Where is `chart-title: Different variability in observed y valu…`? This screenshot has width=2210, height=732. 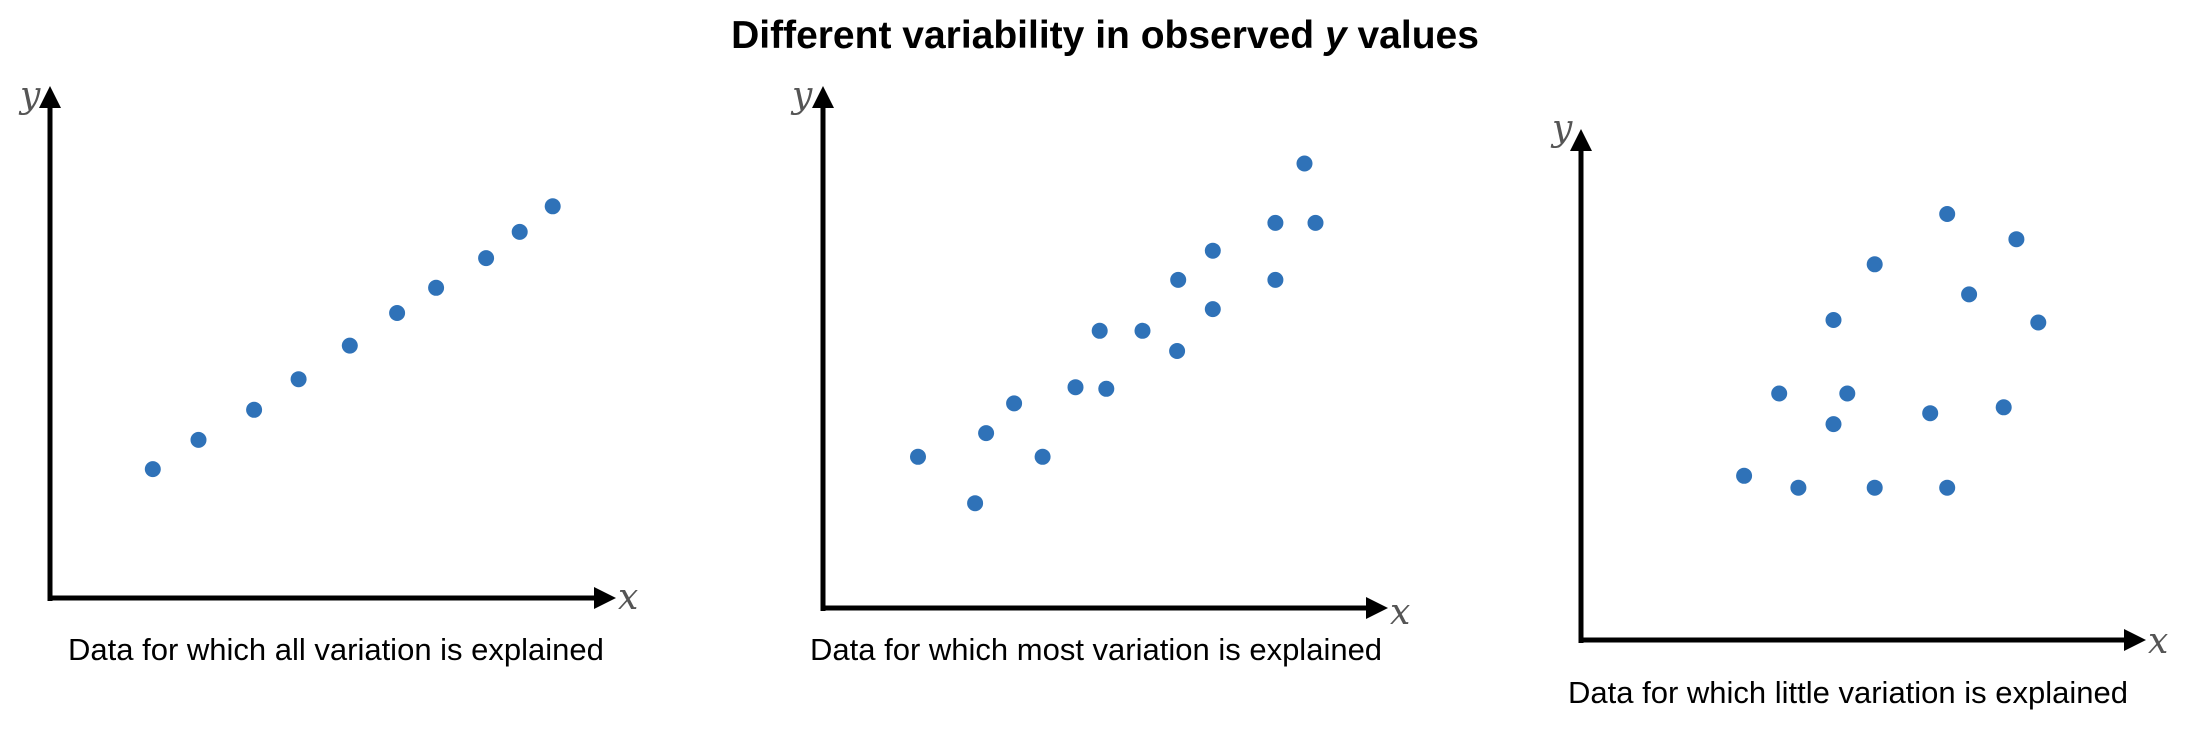 chart-title: Different variability in observed y valu… is located at coordinates (1105, 36).